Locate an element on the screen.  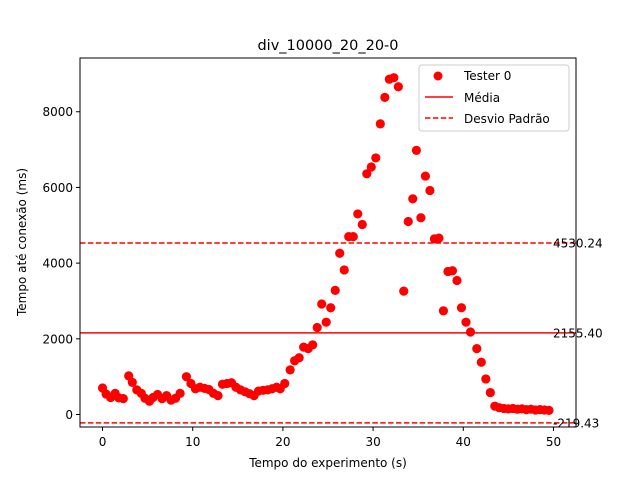
reference-line-label-1: 4530.24 is located at coordinates (578, 244).